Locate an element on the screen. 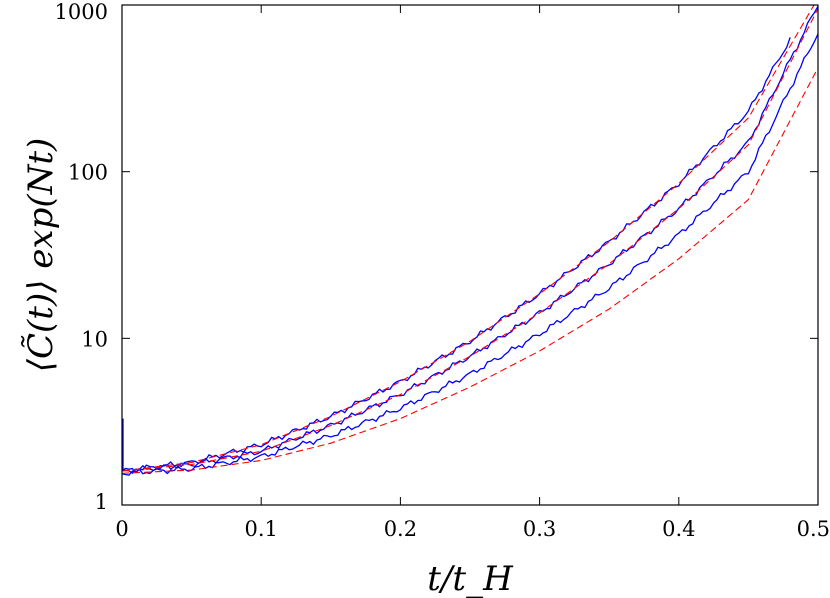 The height and width of the screenshot is (598, 830). x-tick-label: 0.3 is located at coordinates (539, 529).